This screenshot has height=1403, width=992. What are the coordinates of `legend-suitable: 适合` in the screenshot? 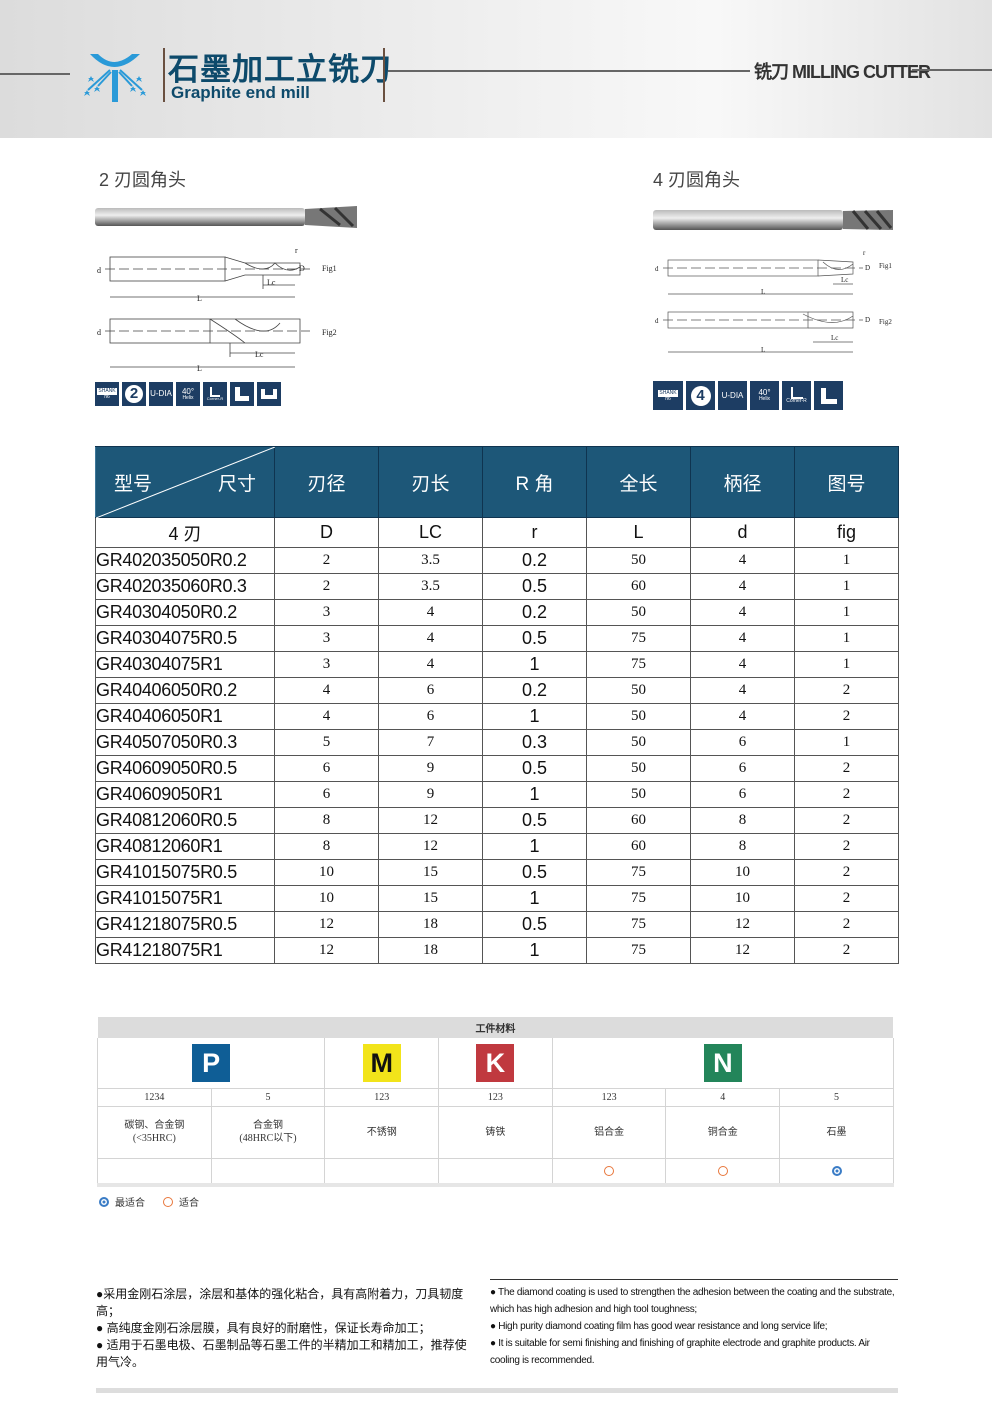 It's located at (189, 1203).